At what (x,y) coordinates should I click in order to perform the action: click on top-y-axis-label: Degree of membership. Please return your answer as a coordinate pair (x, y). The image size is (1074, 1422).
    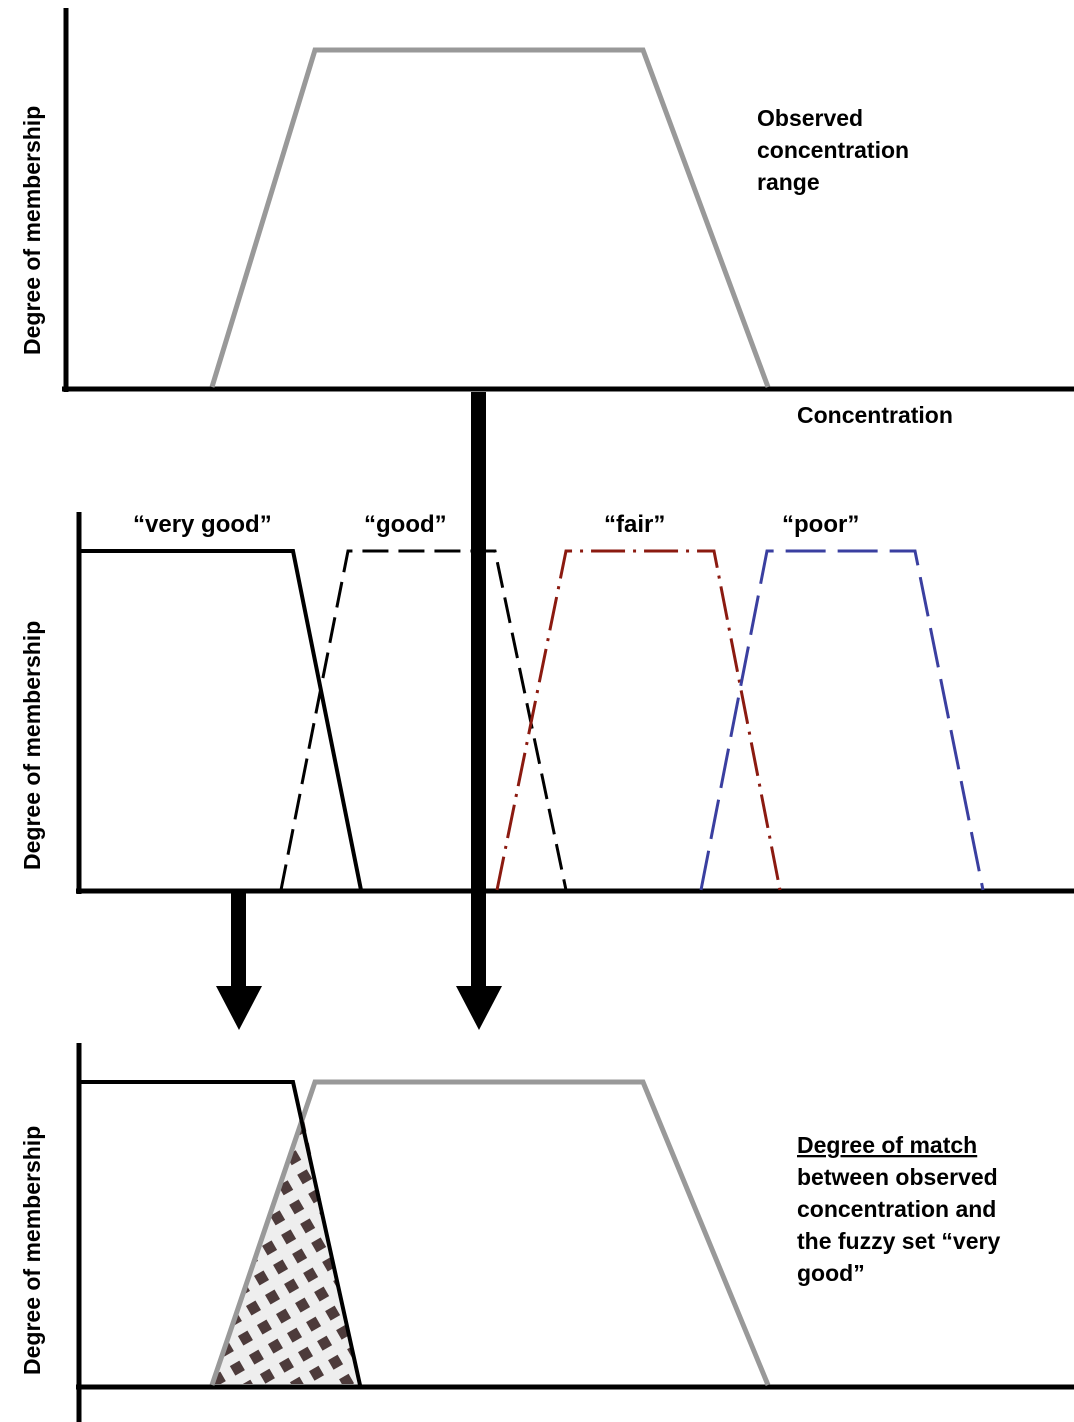
    Looking at the image, I should click on (32, 230).